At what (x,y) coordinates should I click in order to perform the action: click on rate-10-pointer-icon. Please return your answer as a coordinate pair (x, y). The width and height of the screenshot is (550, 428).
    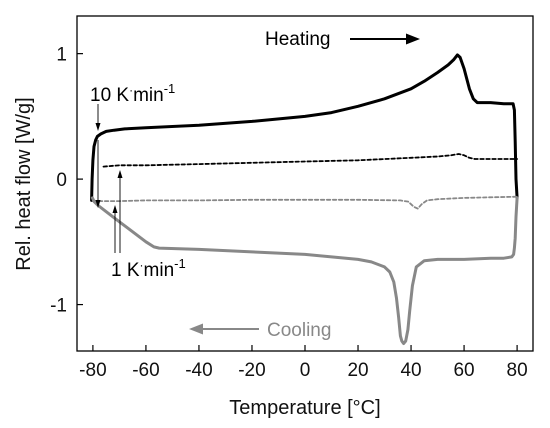
    Looking at the image, I should click on (98, 156).